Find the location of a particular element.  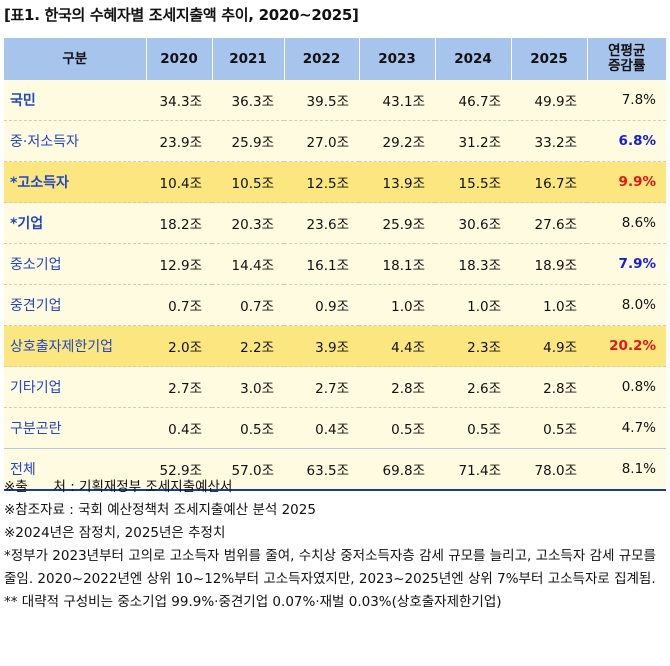

row-label: 상호출자제한기업 is located at coordinates (75, 346).